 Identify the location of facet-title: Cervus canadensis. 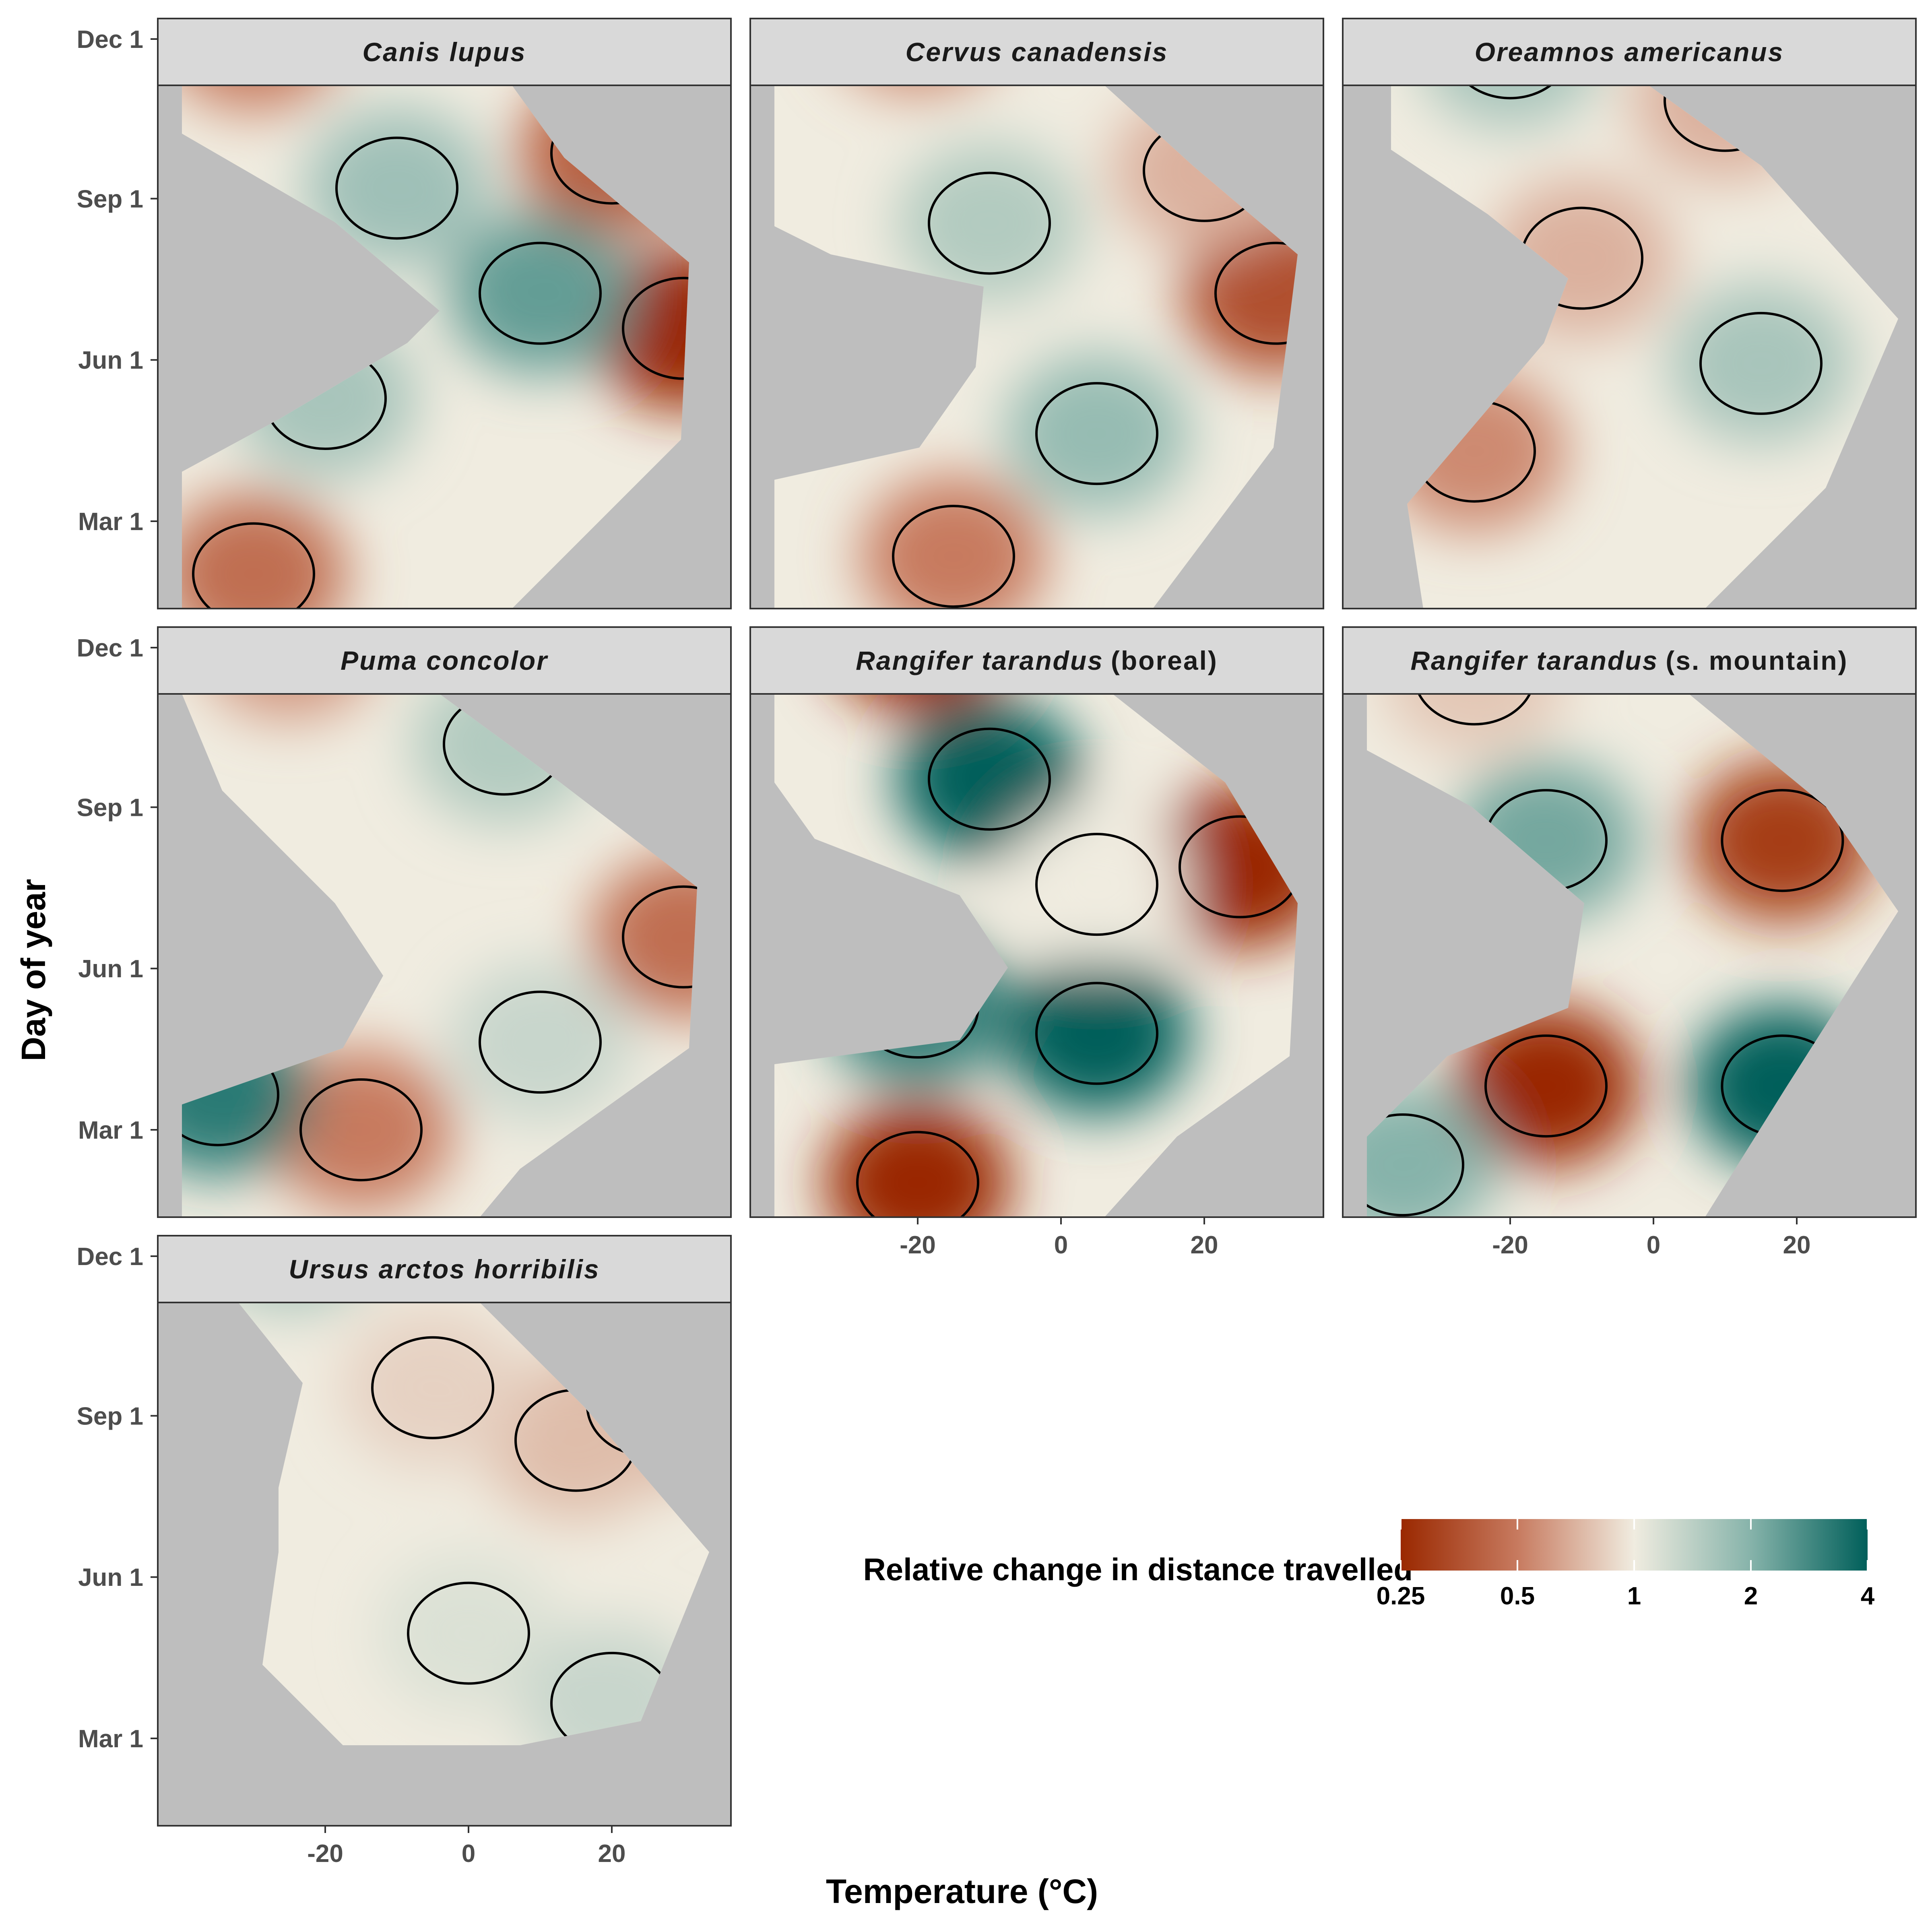
(1037, 52).